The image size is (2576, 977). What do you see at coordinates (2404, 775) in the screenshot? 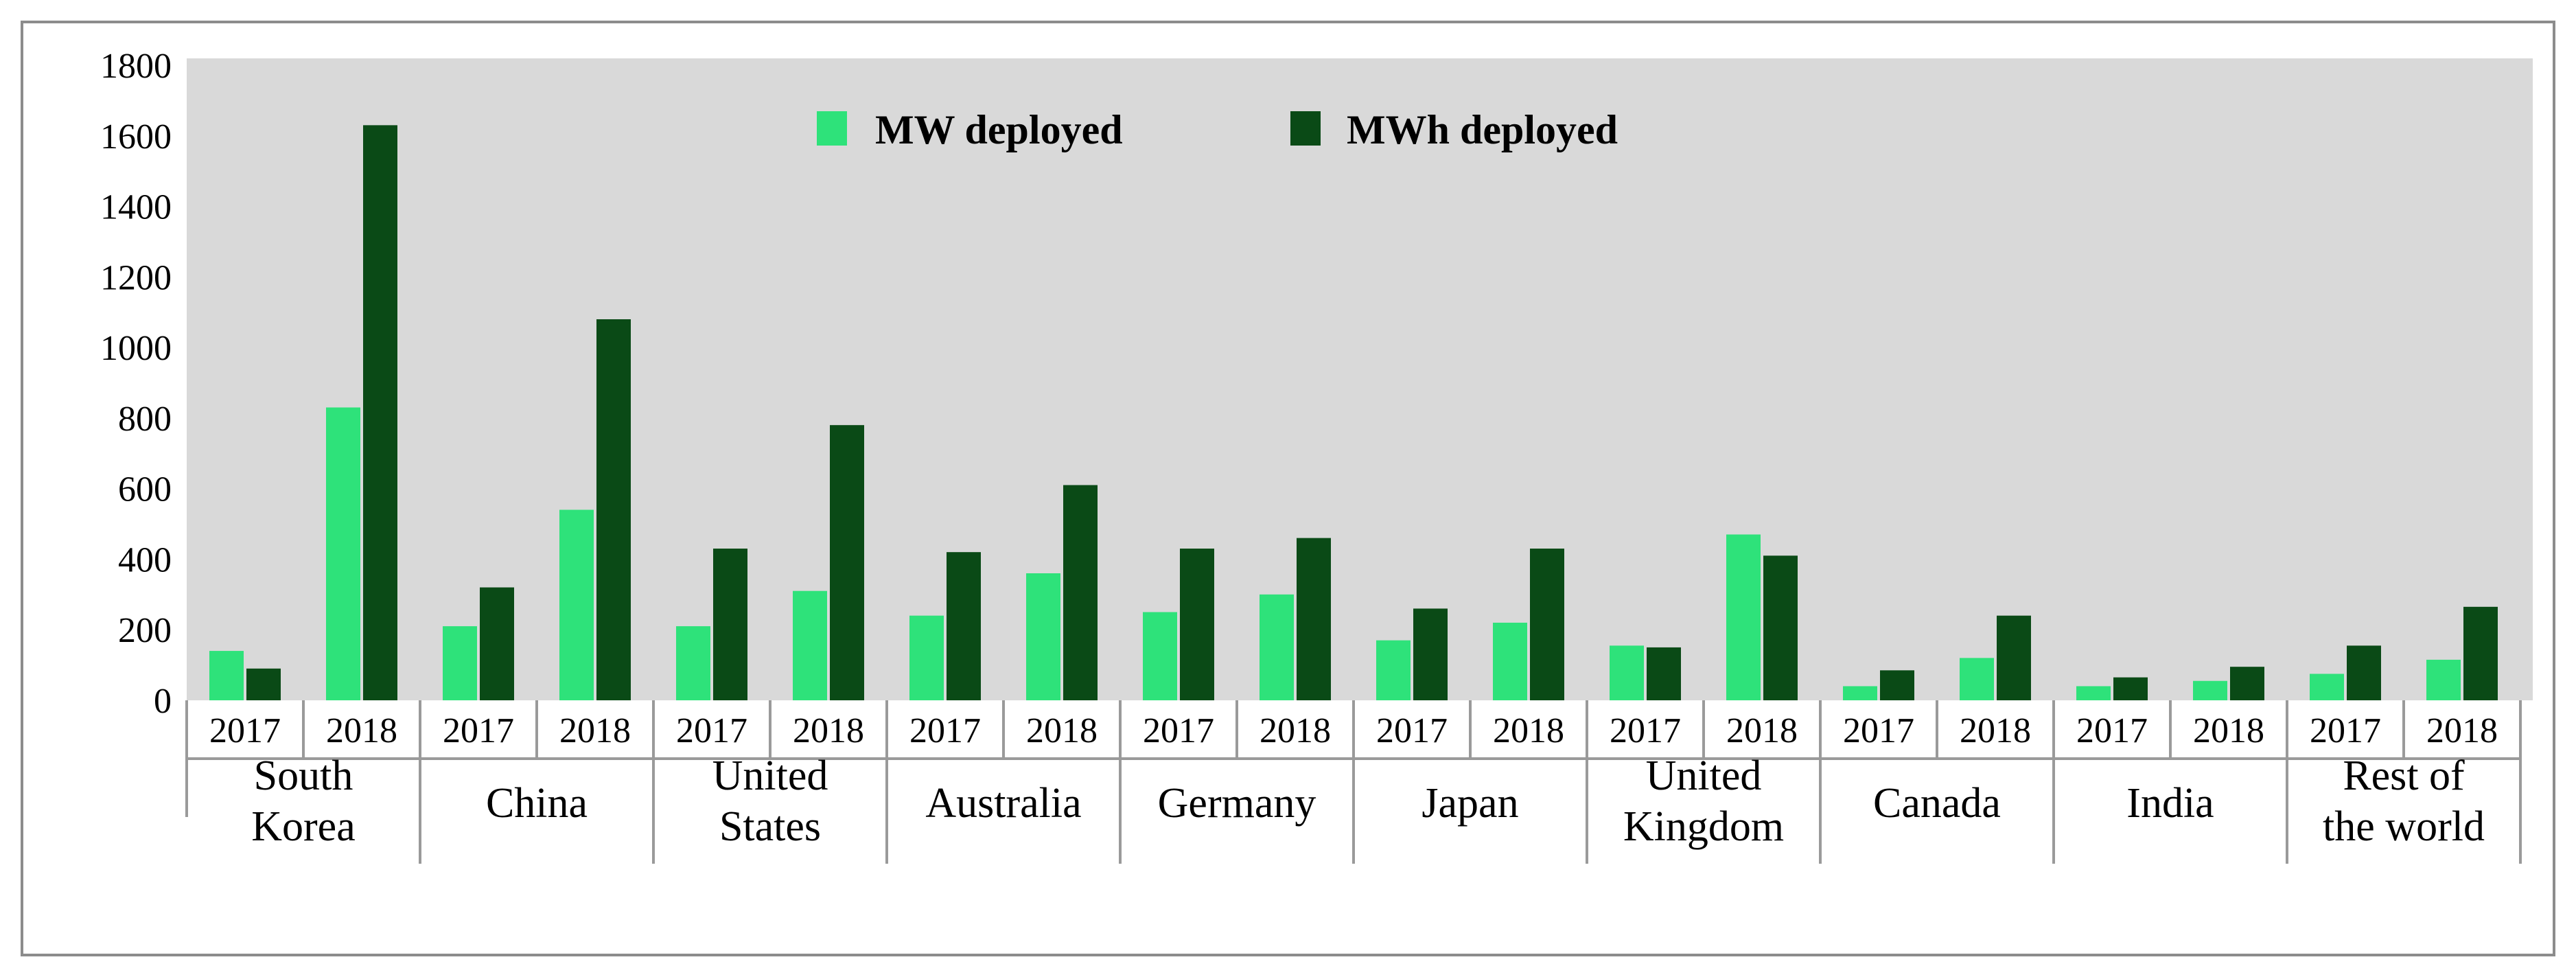
I see `category-label: Rest of` at bounding box center [2404, 775].